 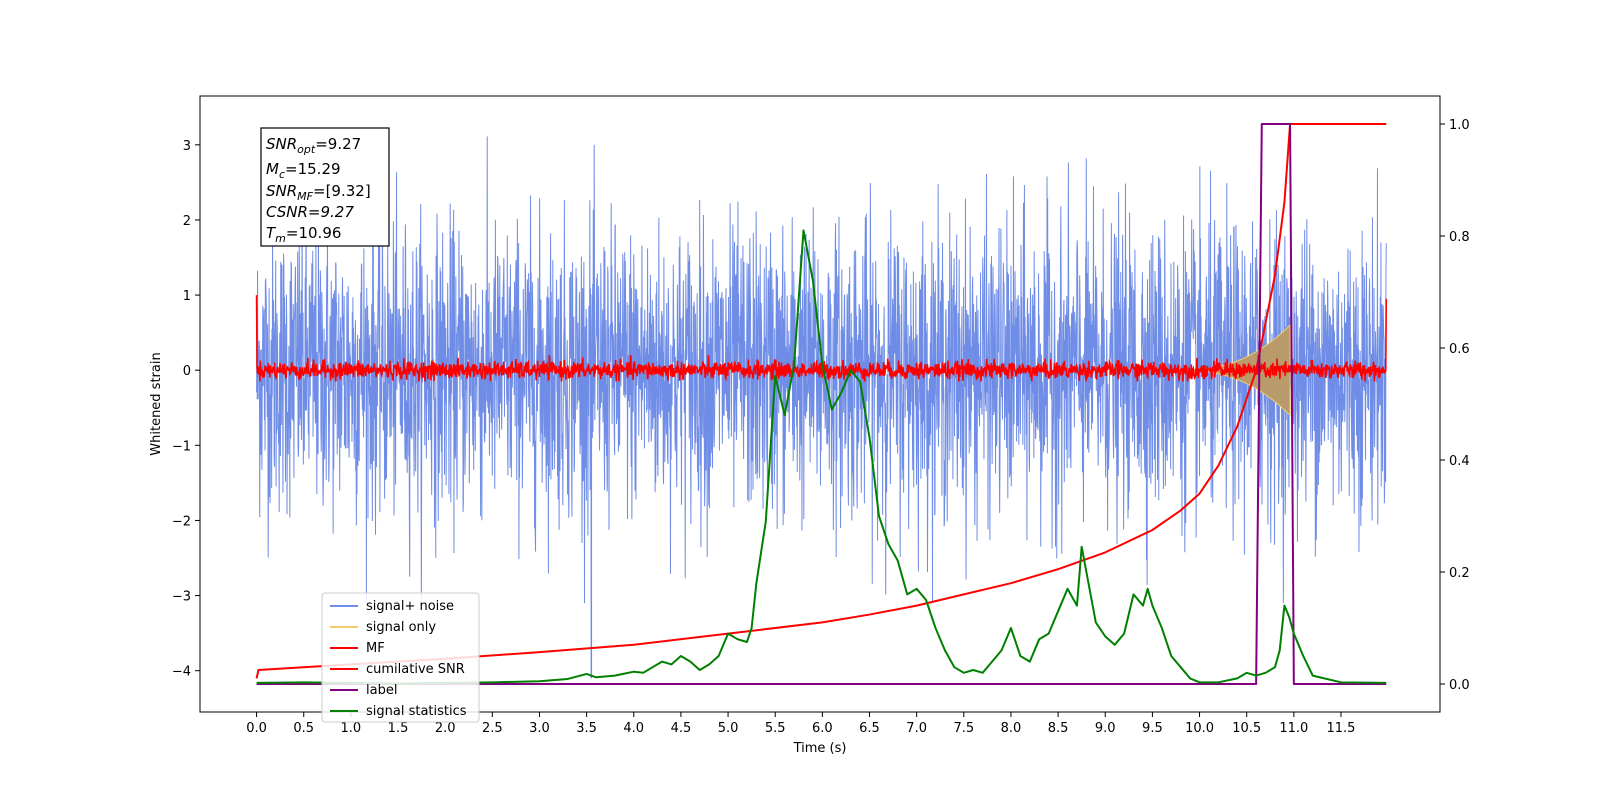 I want to click on x-tick-label: 4.5, so click(x=681, y=728).